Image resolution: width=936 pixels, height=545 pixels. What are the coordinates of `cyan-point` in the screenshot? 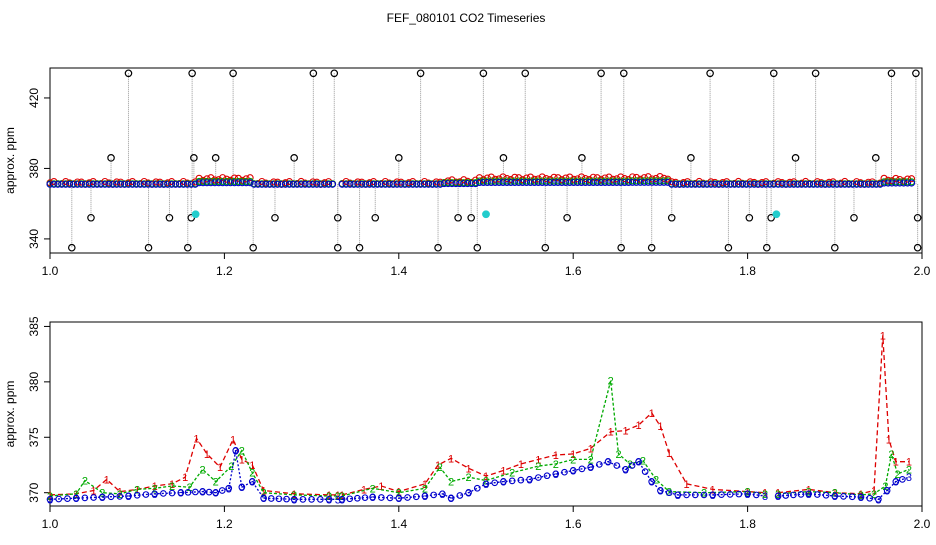 It's located at (195, 214).